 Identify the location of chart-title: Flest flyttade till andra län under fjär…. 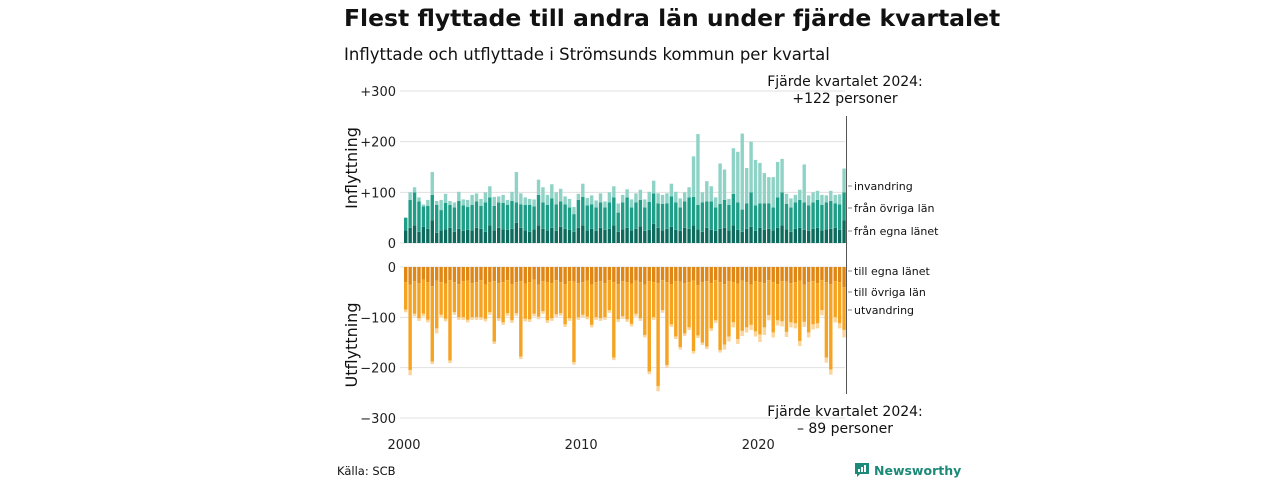
(672, 18).